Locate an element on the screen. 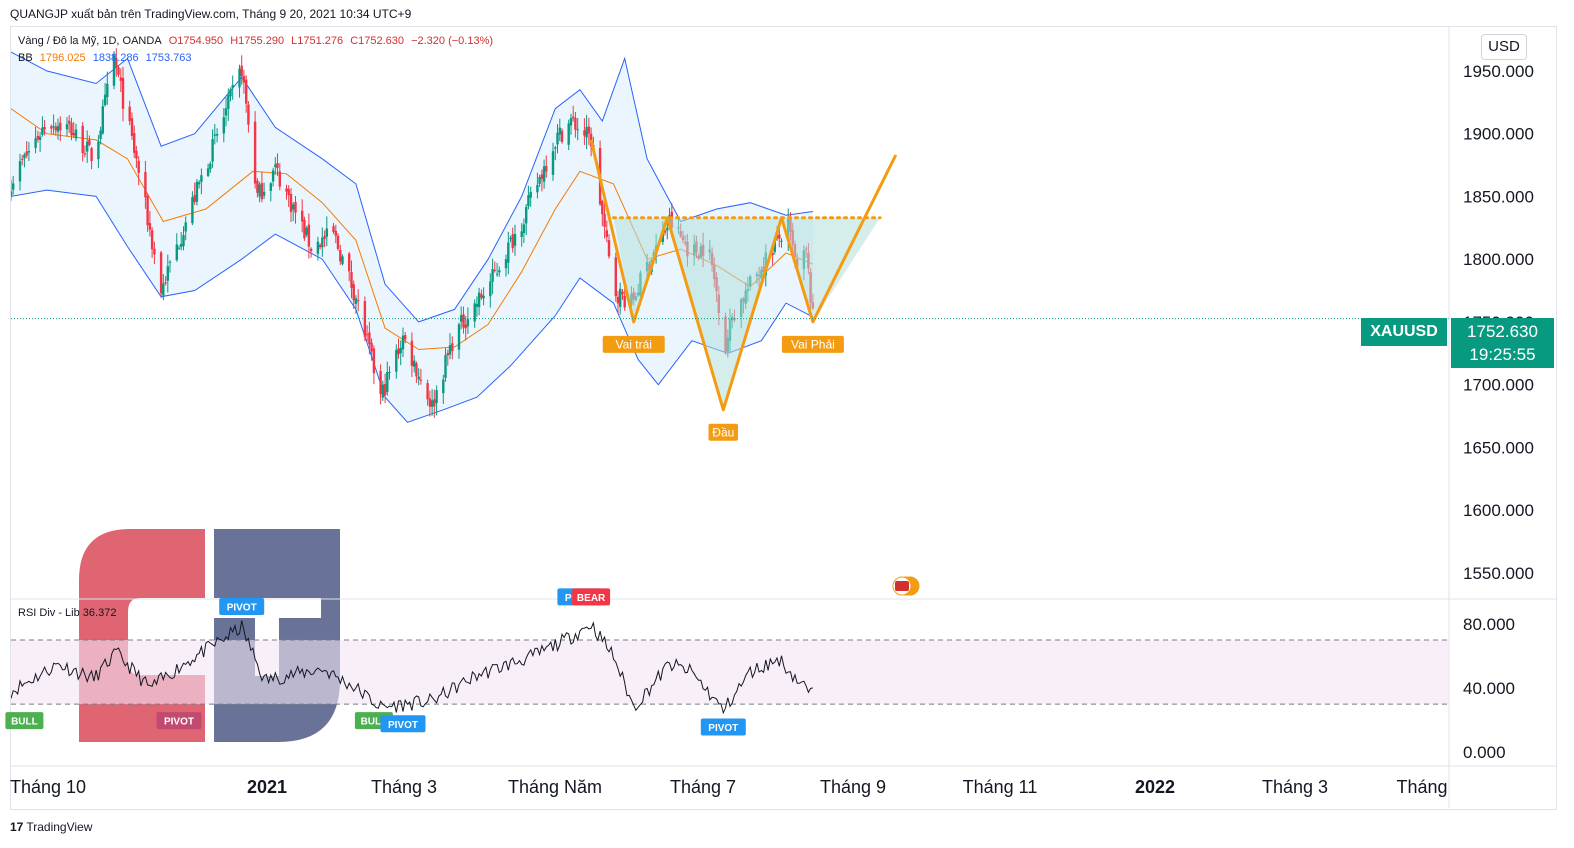 The image size is (1574, 848). price-tick-label: 1550.000 is located at coordinates (1498, 573).